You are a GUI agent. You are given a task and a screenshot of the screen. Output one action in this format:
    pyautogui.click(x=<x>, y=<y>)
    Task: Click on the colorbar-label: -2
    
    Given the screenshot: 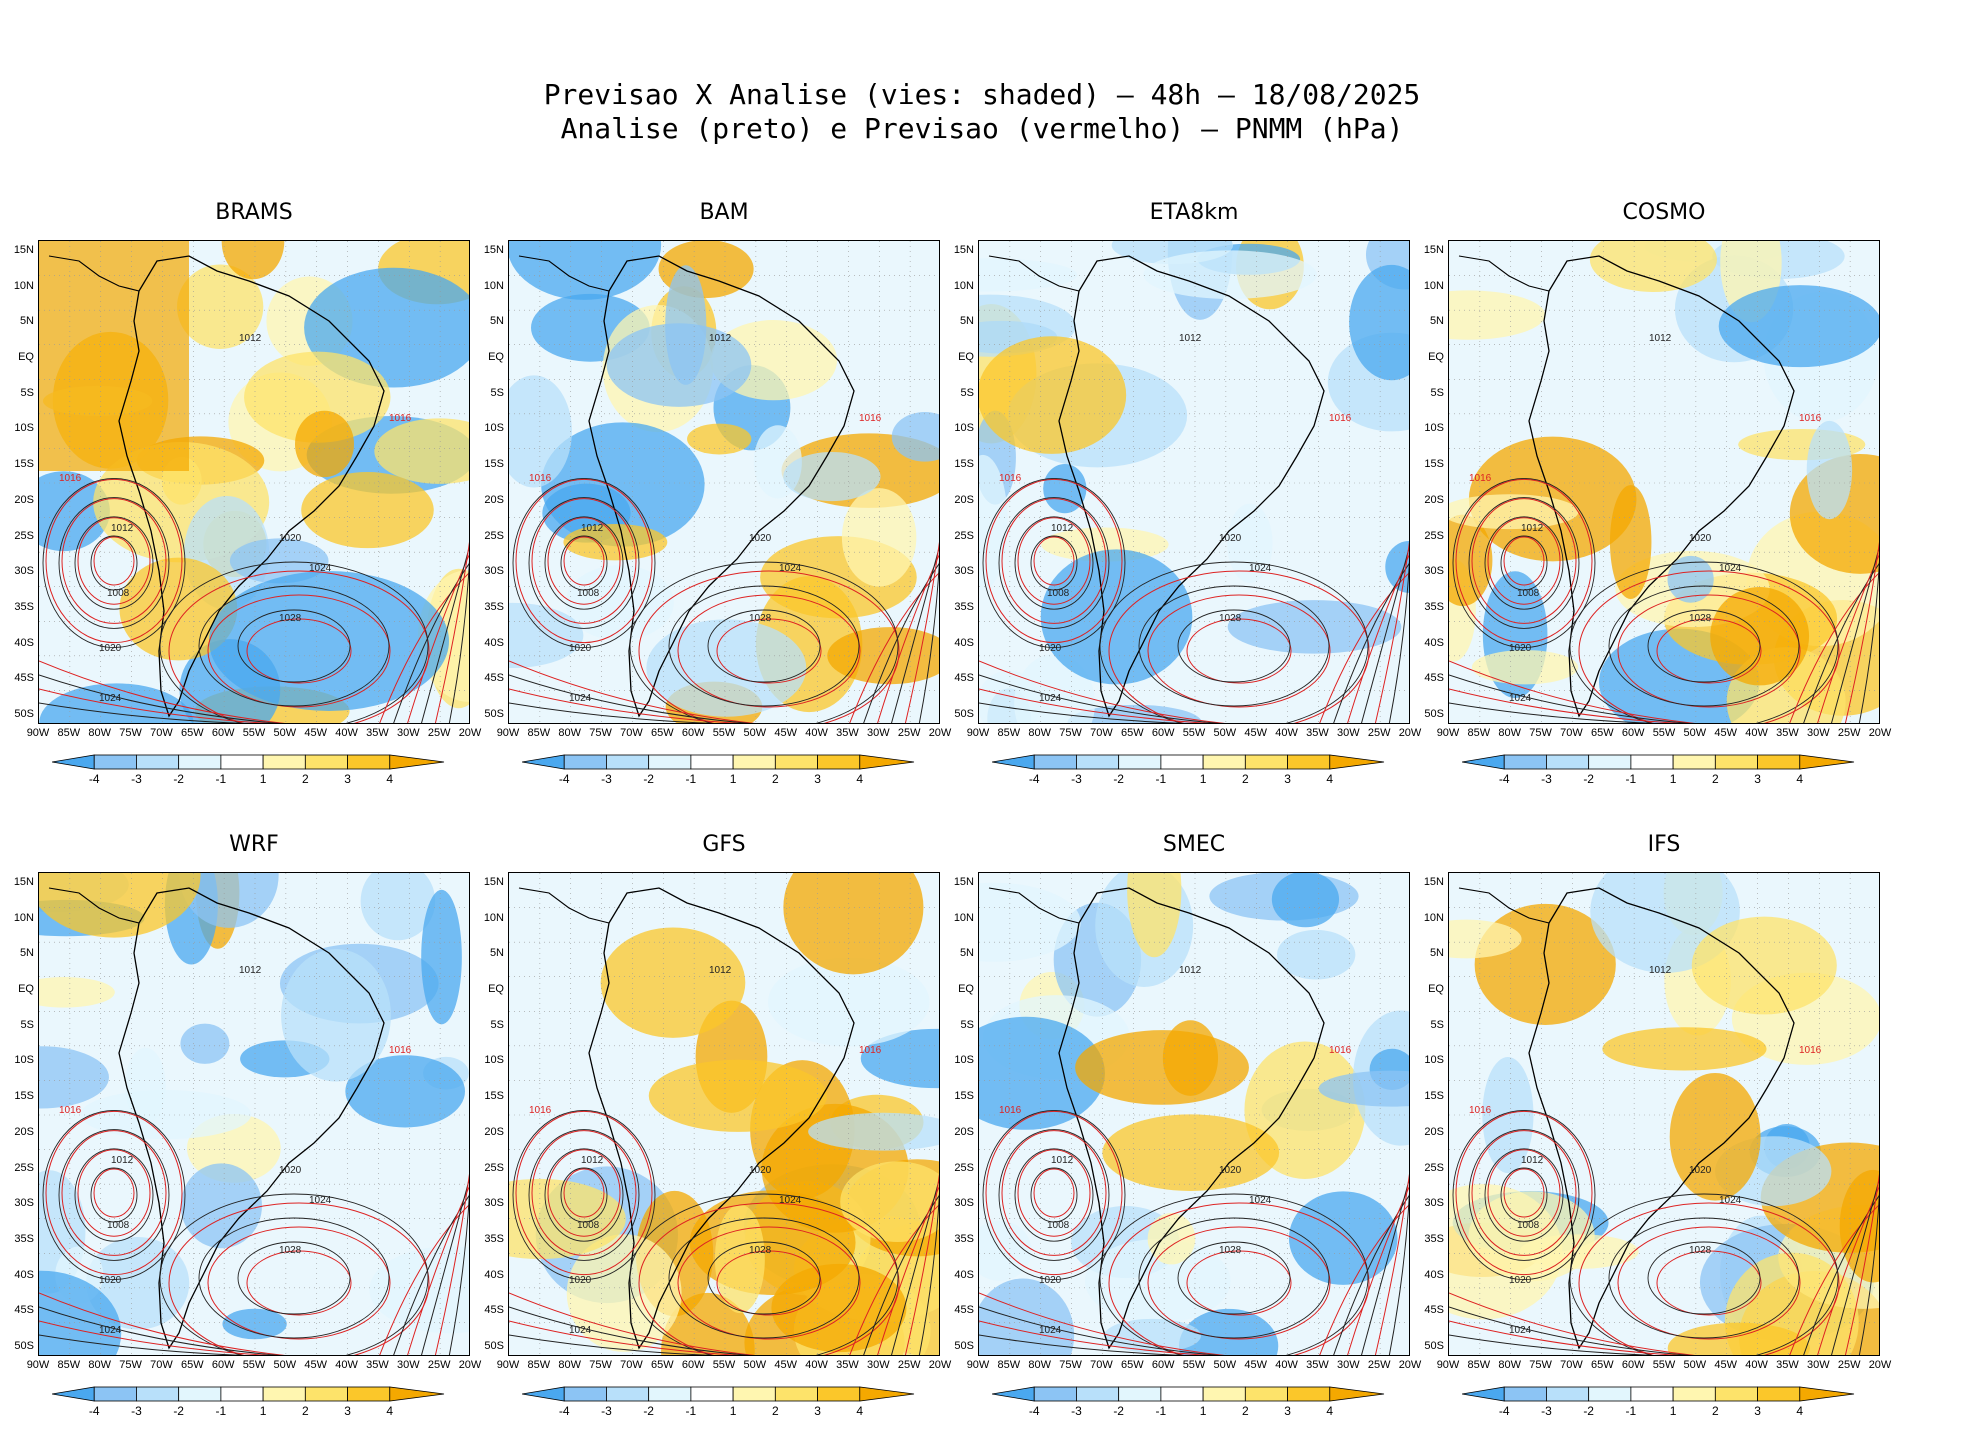 What is the action you would take?
    pyautogui.click(x=648, y=1411)
    